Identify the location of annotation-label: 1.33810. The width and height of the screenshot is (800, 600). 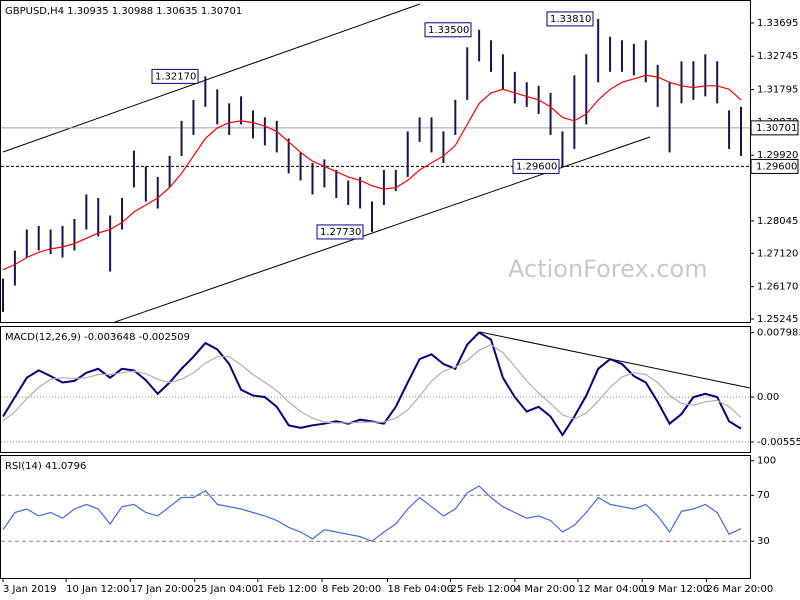
(570, 19).